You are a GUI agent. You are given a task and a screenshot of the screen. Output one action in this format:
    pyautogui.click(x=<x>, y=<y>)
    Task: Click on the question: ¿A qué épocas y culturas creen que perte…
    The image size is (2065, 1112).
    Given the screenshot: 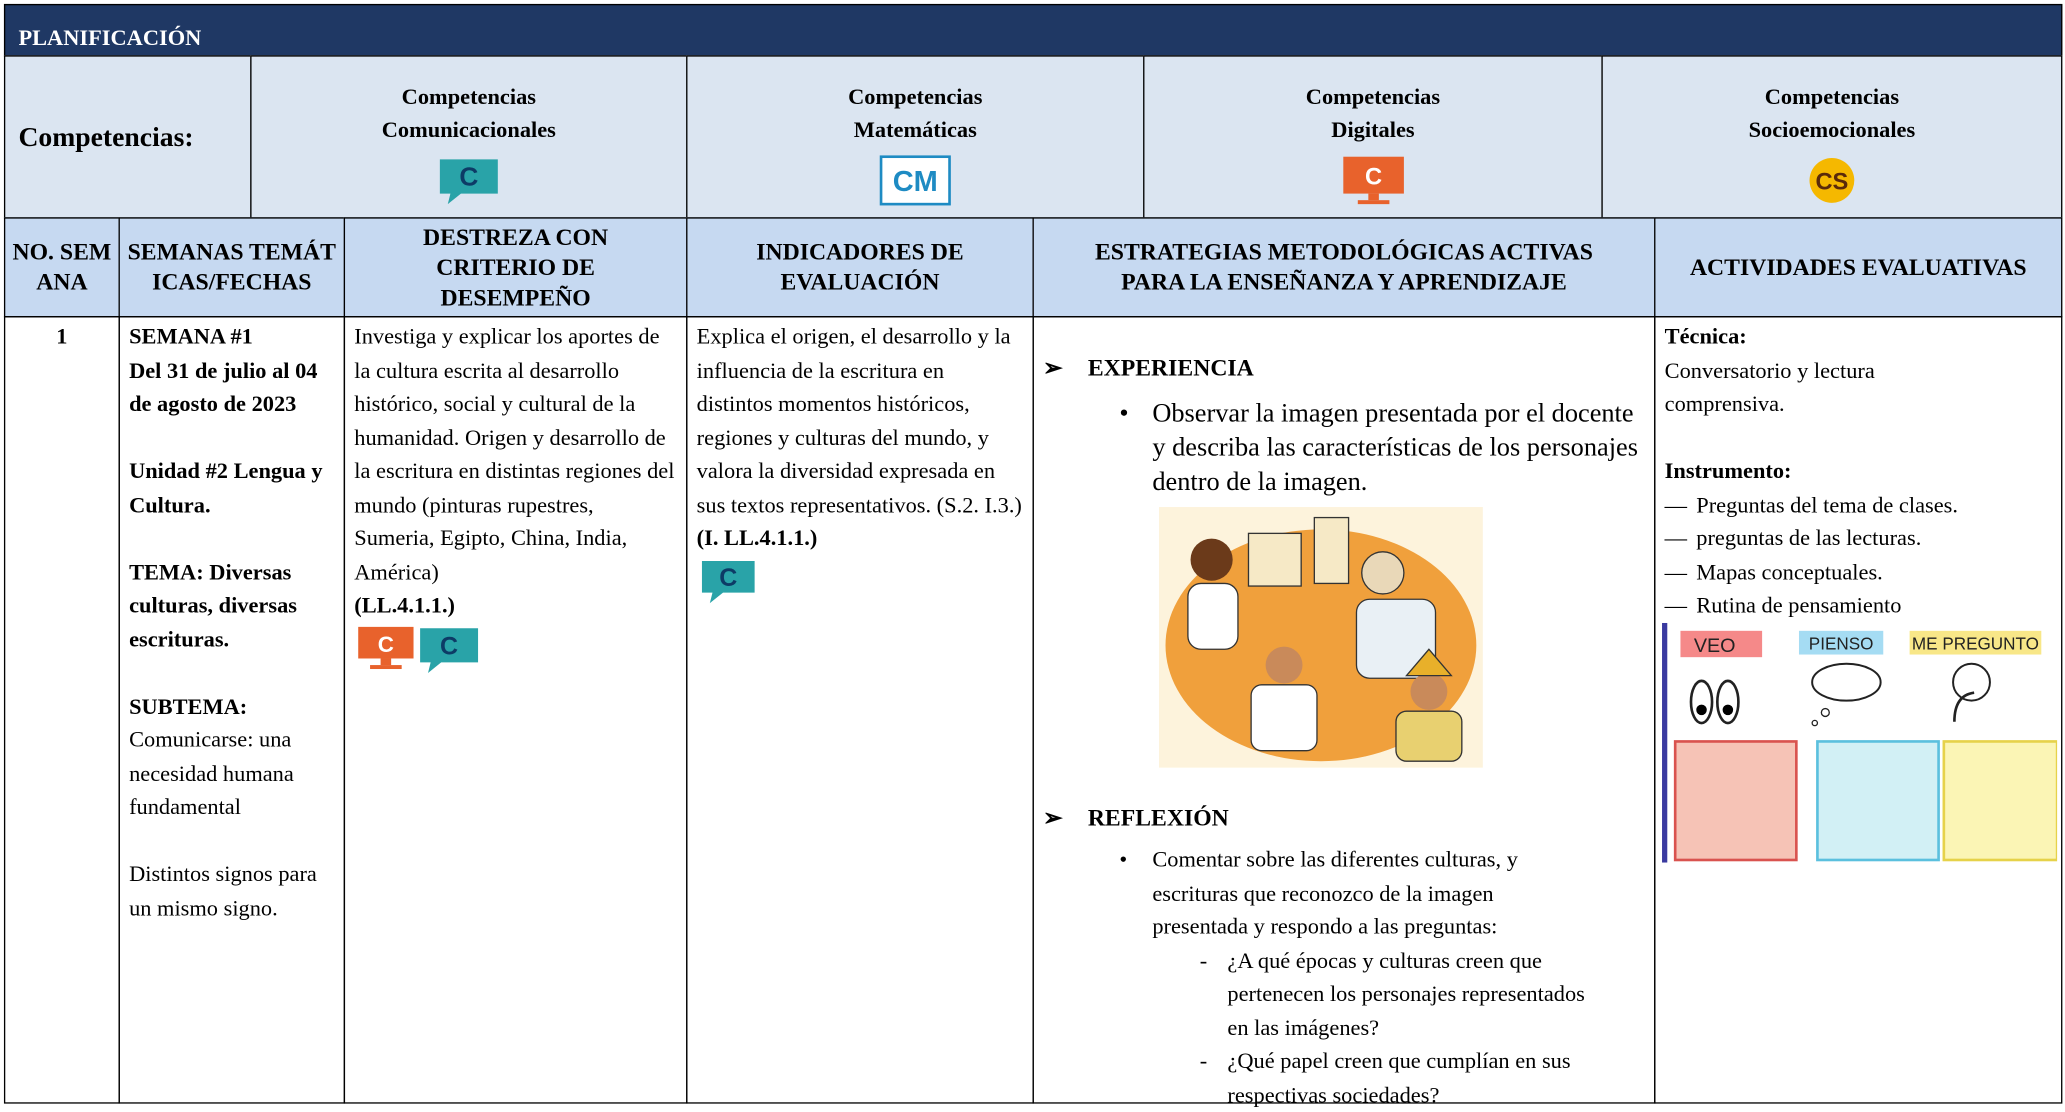 What is the action you would take?
    pyautogui.click(x=1317, y=994)
    